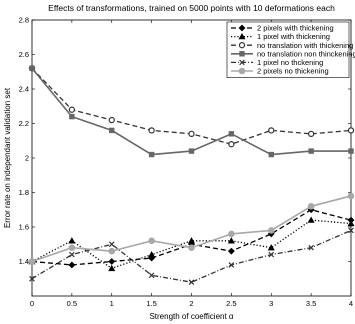  What do you see at coordinates (112, 303) in the screenshot?
I see `x-tick-label: 1` at bounding box center [112, 303].